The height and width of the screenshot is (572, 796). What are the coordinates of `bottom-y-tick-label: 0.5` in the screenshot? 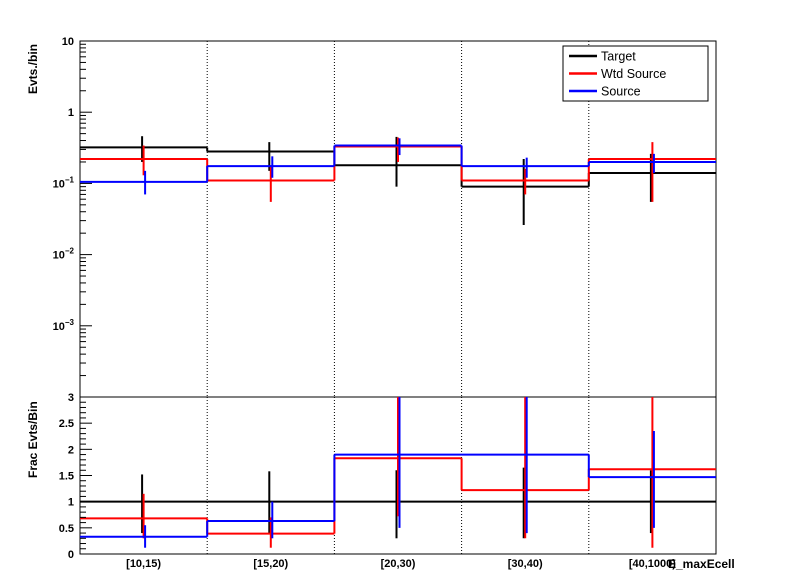 It's located at (66, 529).